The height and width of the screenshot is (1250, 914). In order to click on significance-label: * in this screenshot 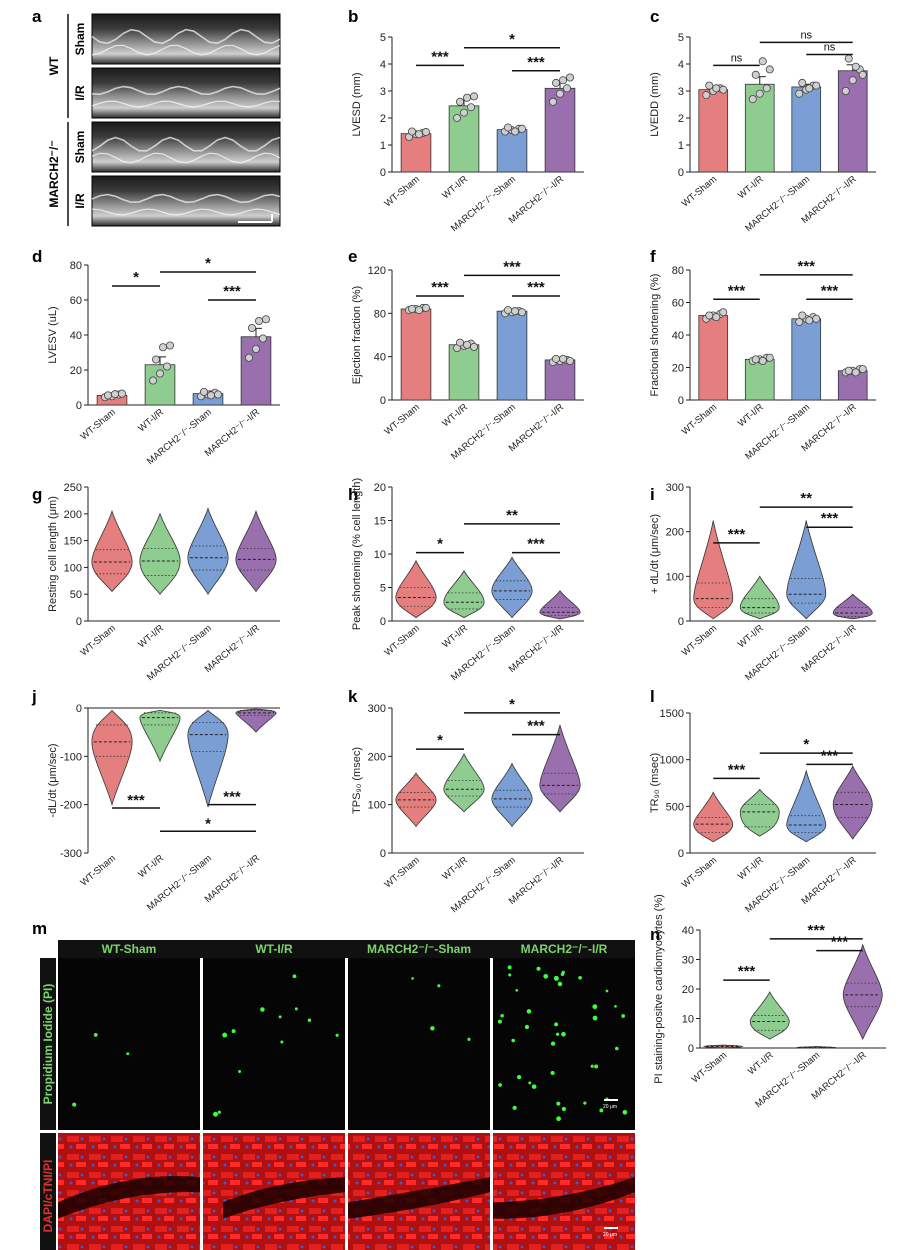, I will do `click(208, 263)`.